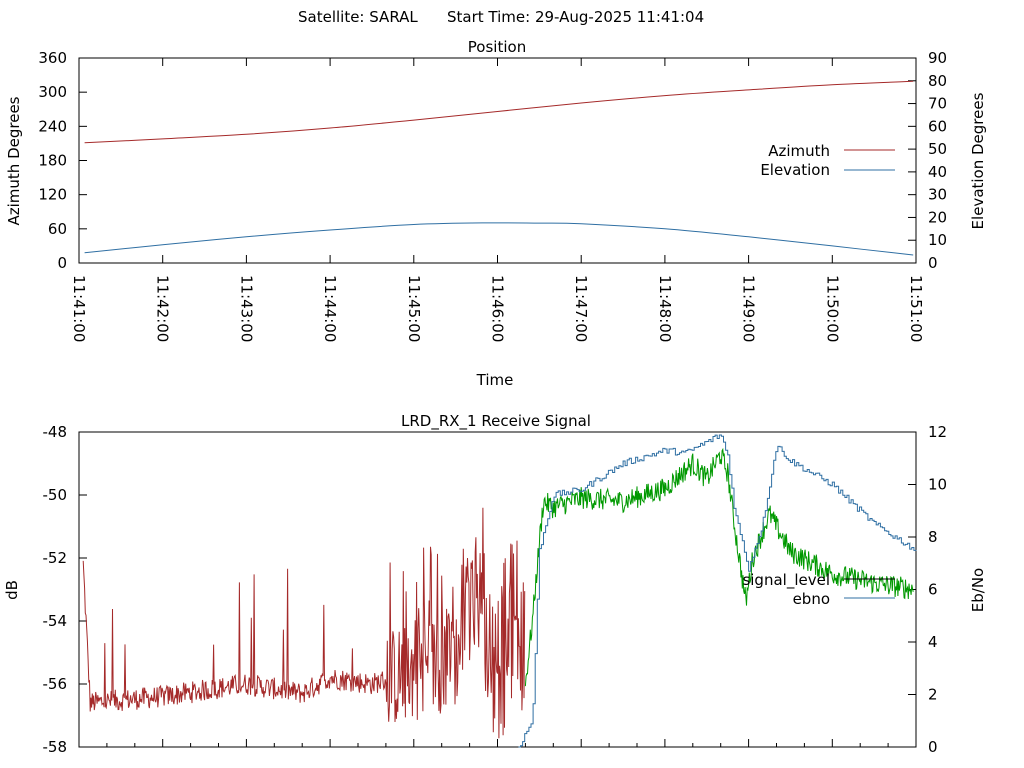  I want to click on azimuth-axis-tick-label: 240, so click(52, 126).